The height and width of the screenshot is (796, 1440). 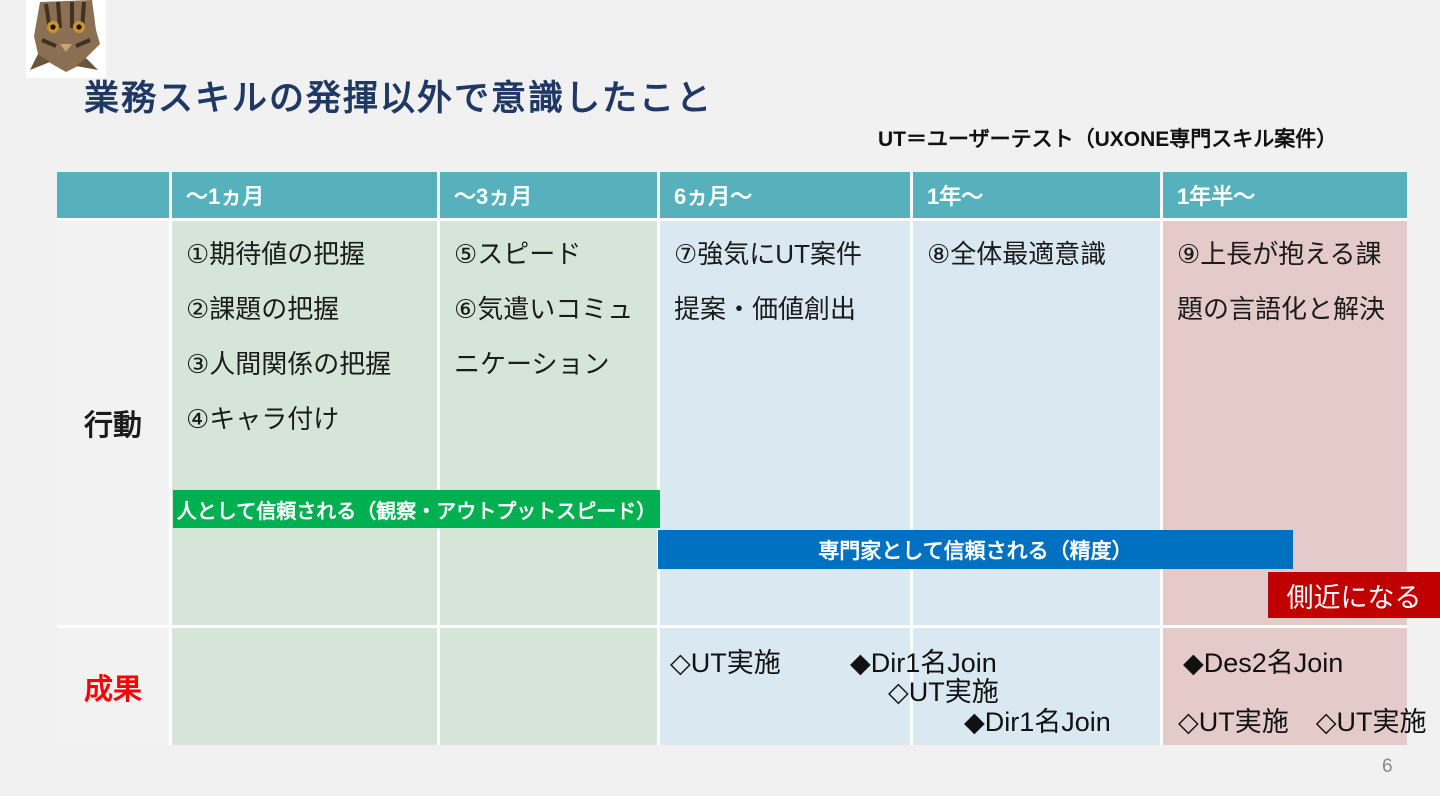 I want to click on cat-photo, so click(x=66, y=39).